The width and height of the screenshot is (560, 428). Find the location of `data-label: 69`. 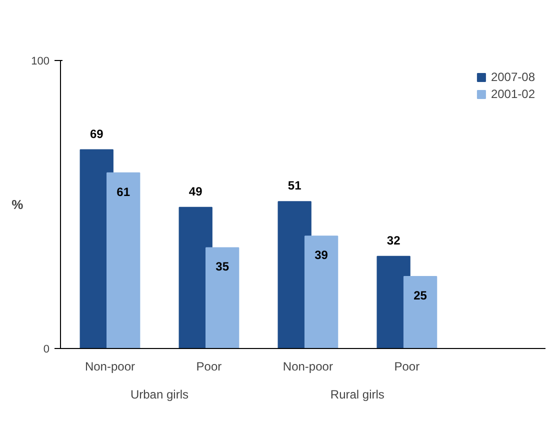

data-label: 69 is located at coordinates (97, 133).